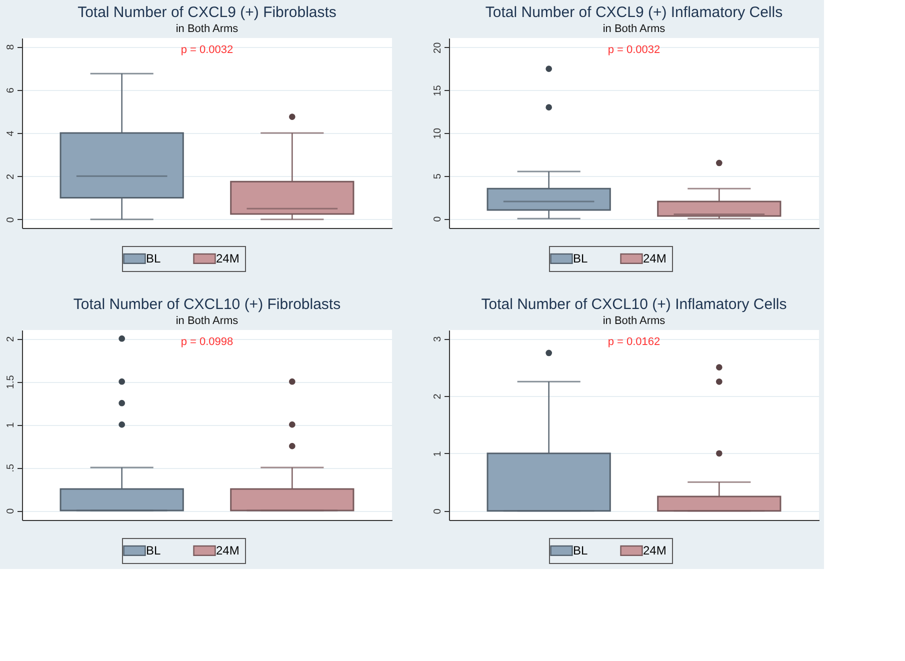 The width and height of the screenshot is (905, 661). What do you see at coordinates (207, 304) in the screenshot?
I see `chart-title: Total Number of CXCL10 (+) Fibroblasts` at bounding box center [207, 304].